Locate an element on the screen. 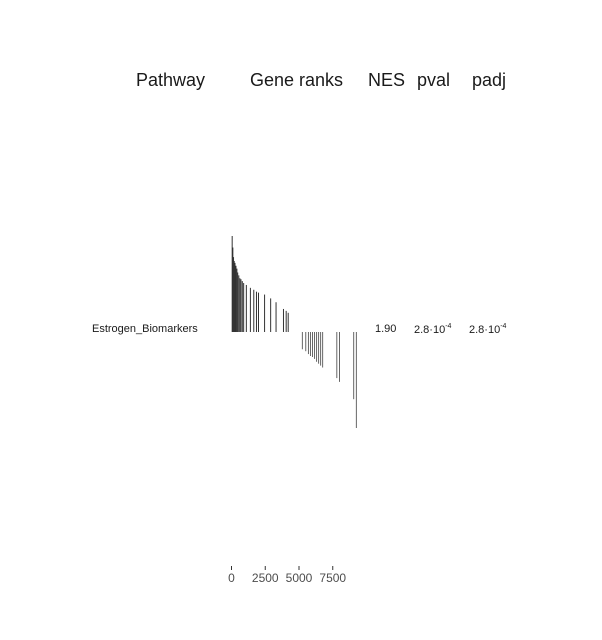 The width and height of the screenshot is (602, 640). header-gene-ranks: Gene ranks is located at coordinates (297, 80).